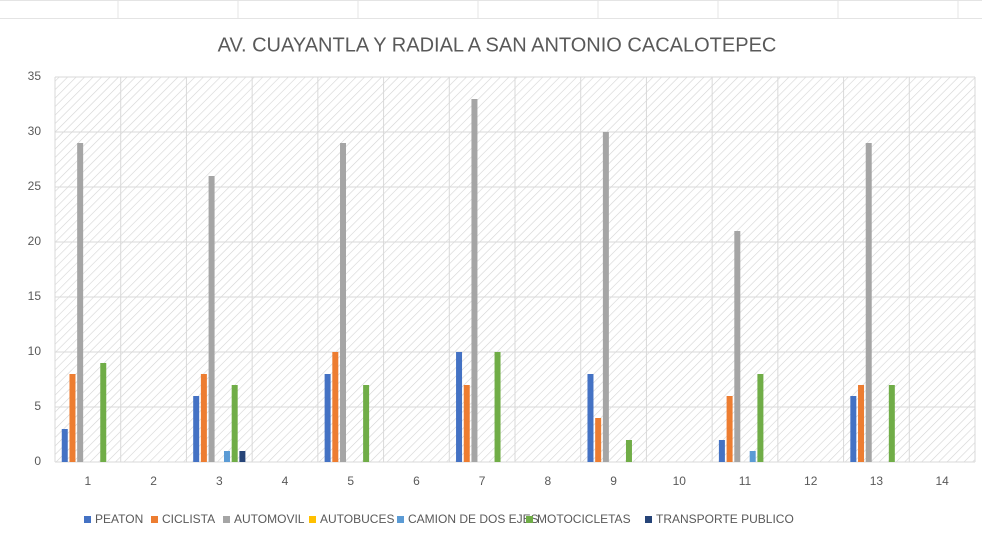 The height and width of the screenshot is (549, 982). I want to click on legend-label: AUTOBUCES, so click(357, 519).